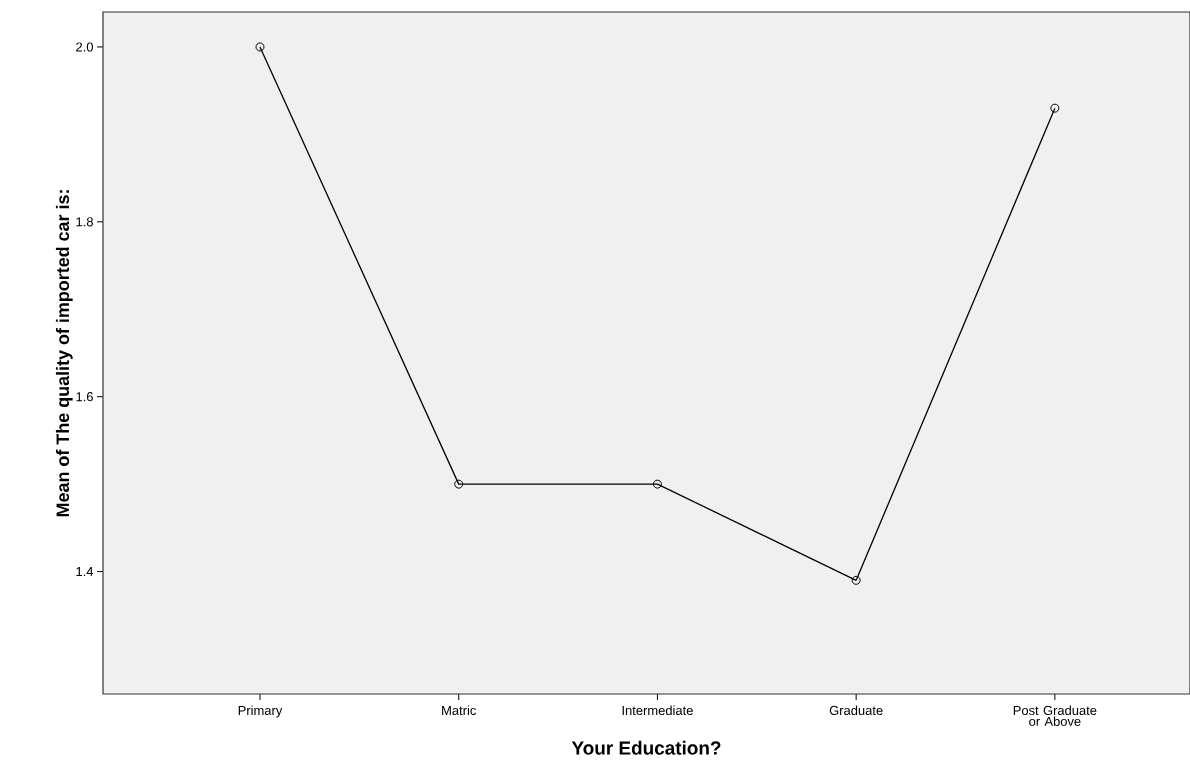  Describe the element at coordinates (84, 222) in the screenshot. I see `y-tick-label: 1.8` at that location.